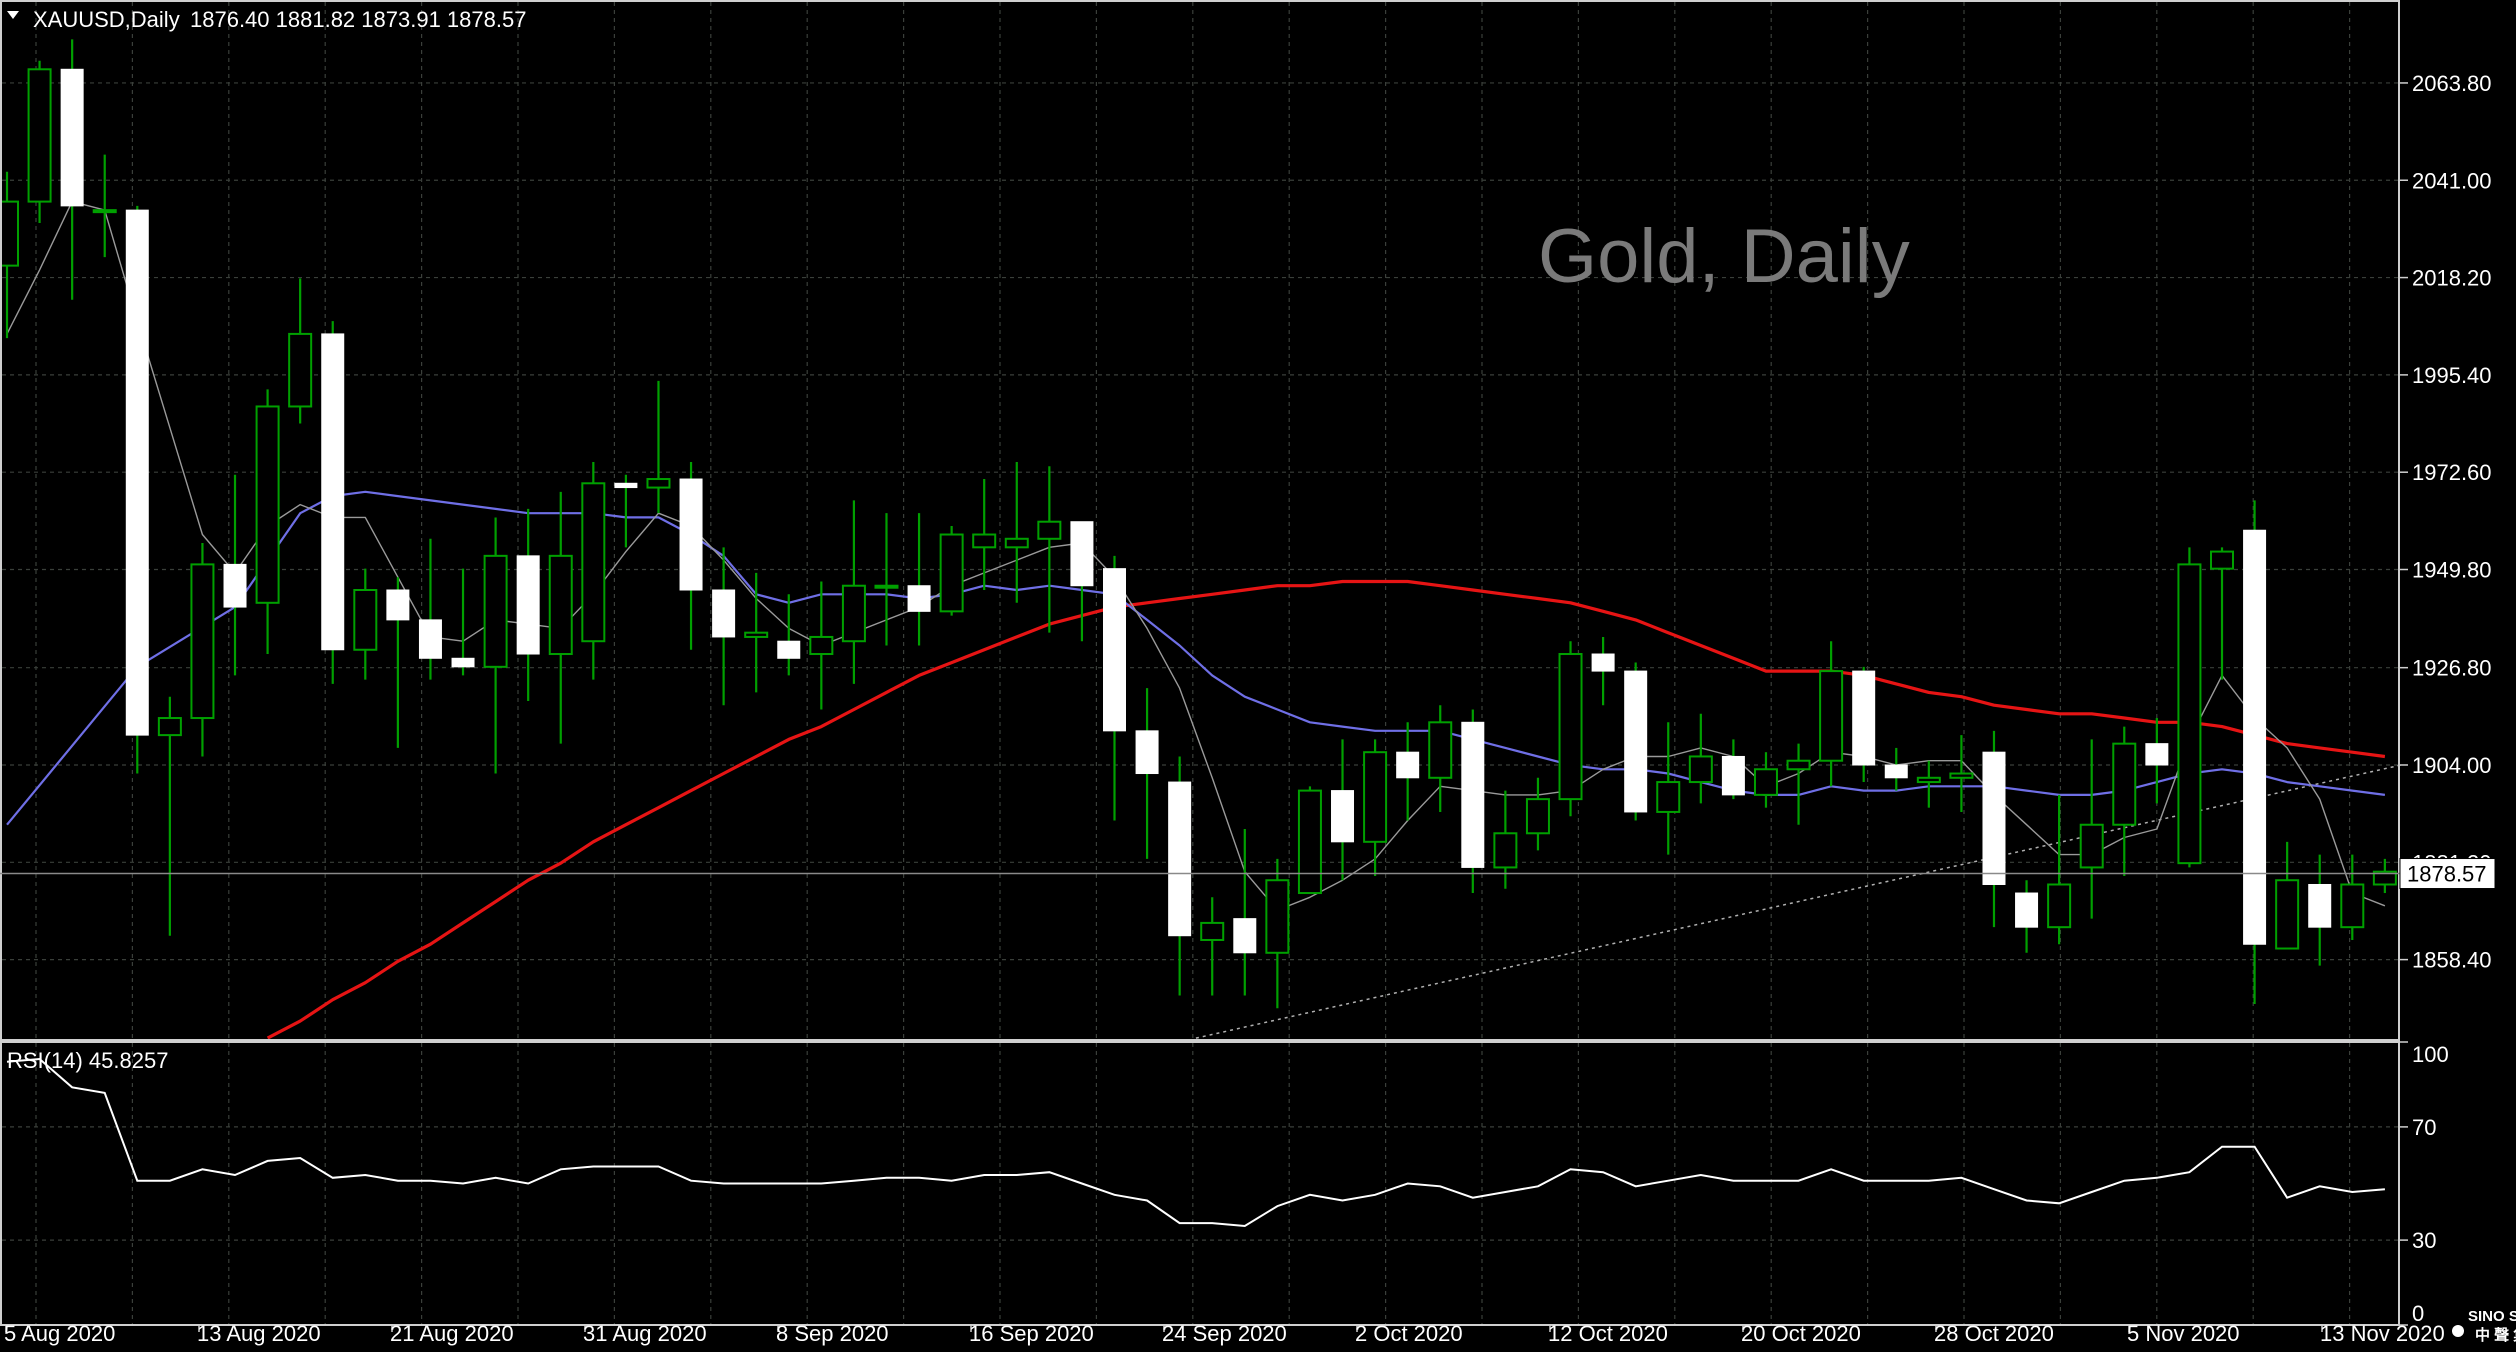  Describe the element at coordinates (2382, 1333) in the screenshot. I see `date-tick-label: 13 Nov 2020` at that location.